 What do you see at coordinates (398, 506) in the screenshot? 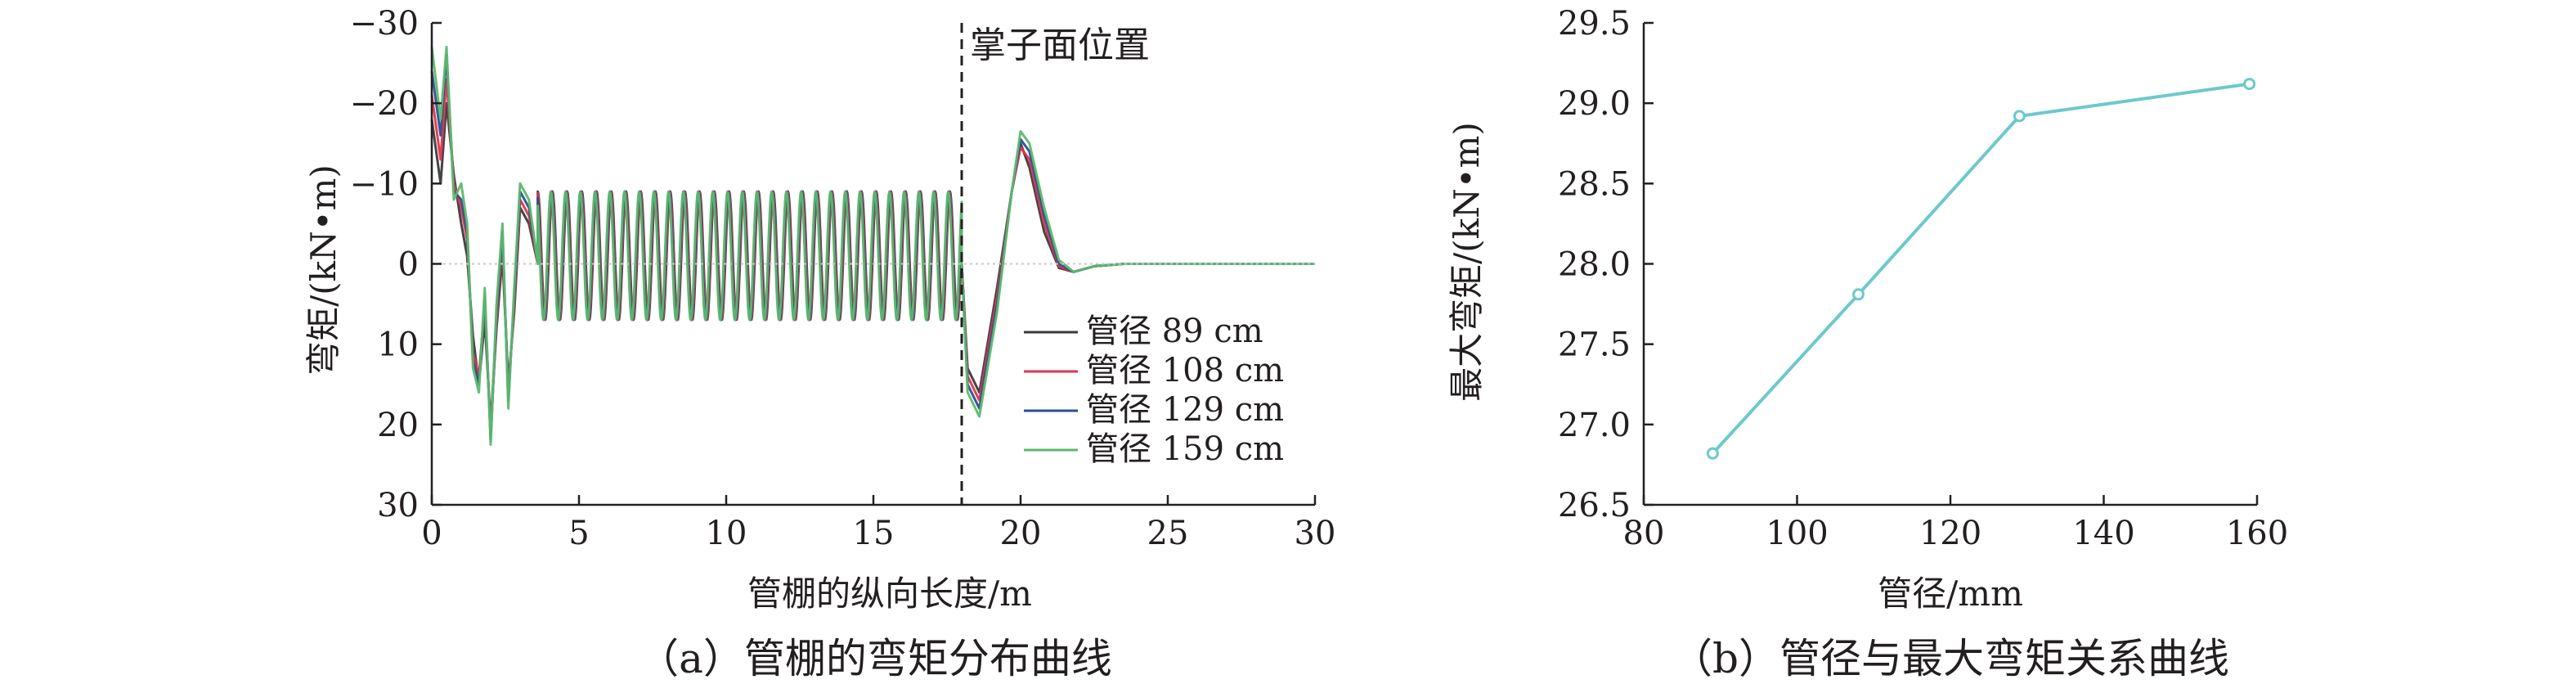
I see `a-y-tick-label: 30` at bounding box center [398, 506].